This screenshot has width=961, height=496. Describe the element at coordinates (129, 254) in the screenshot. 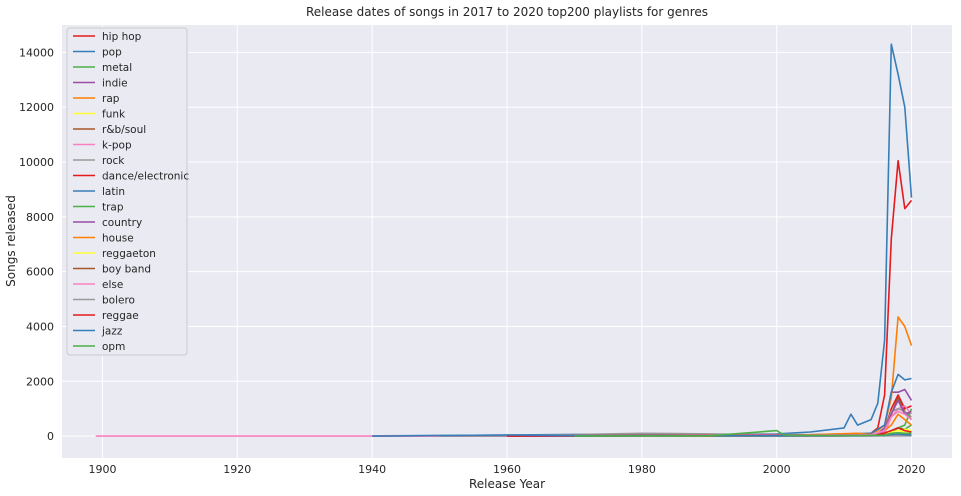

I see `legend-label: reggaeton` at that location.